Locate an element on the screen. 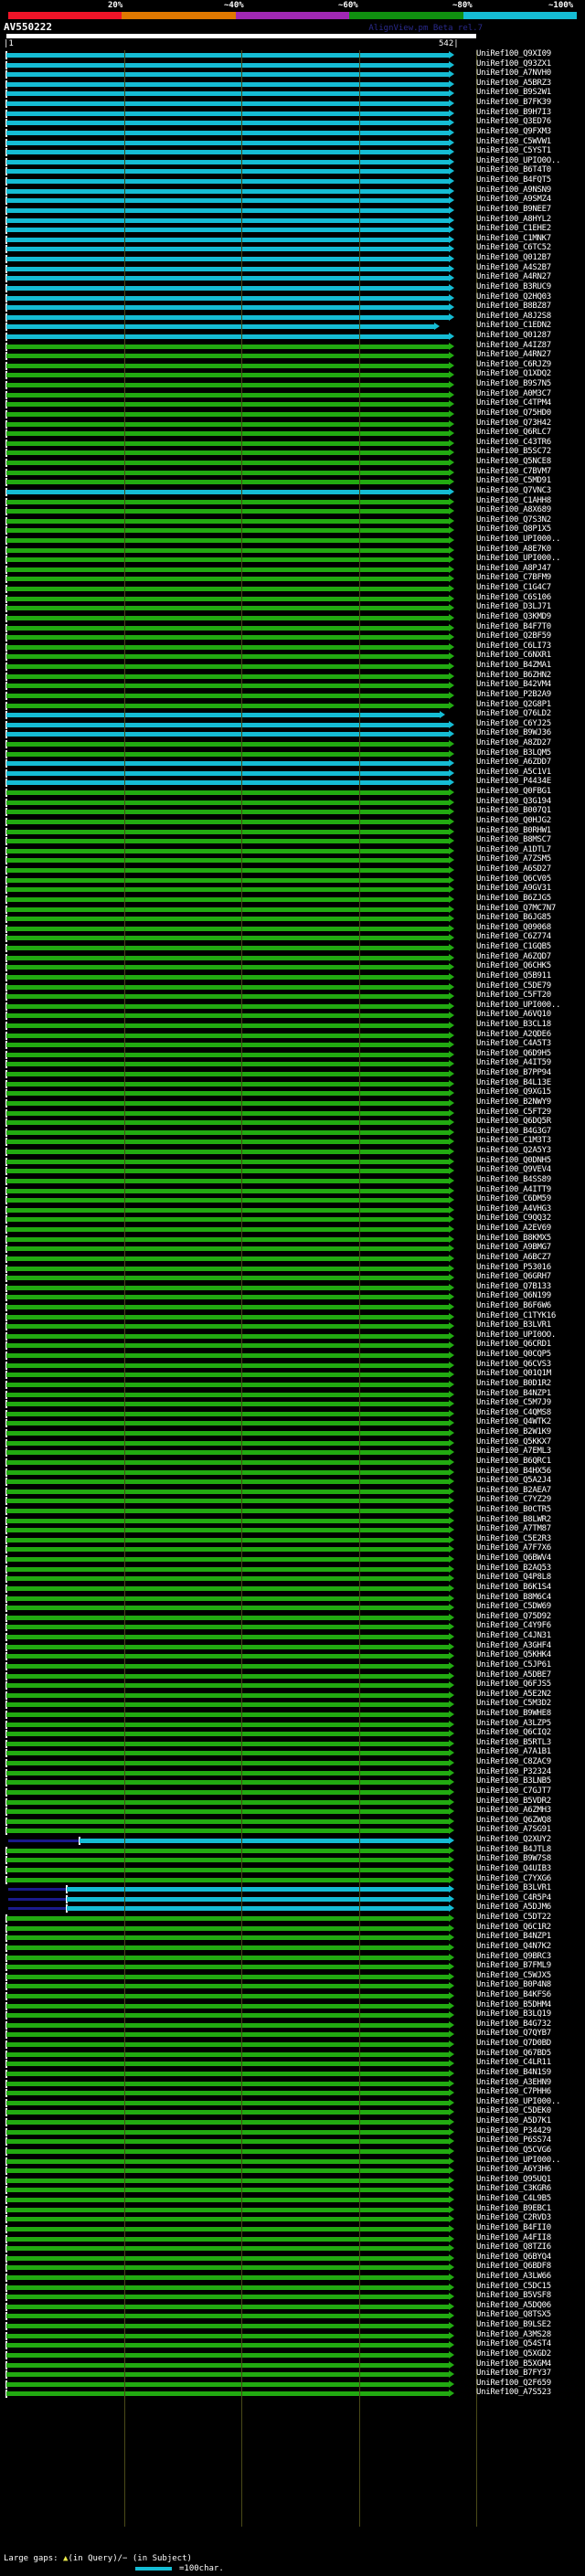  hit-accession-label: UniRef100_C7GJT7 is located at coordinates (513, 1791).